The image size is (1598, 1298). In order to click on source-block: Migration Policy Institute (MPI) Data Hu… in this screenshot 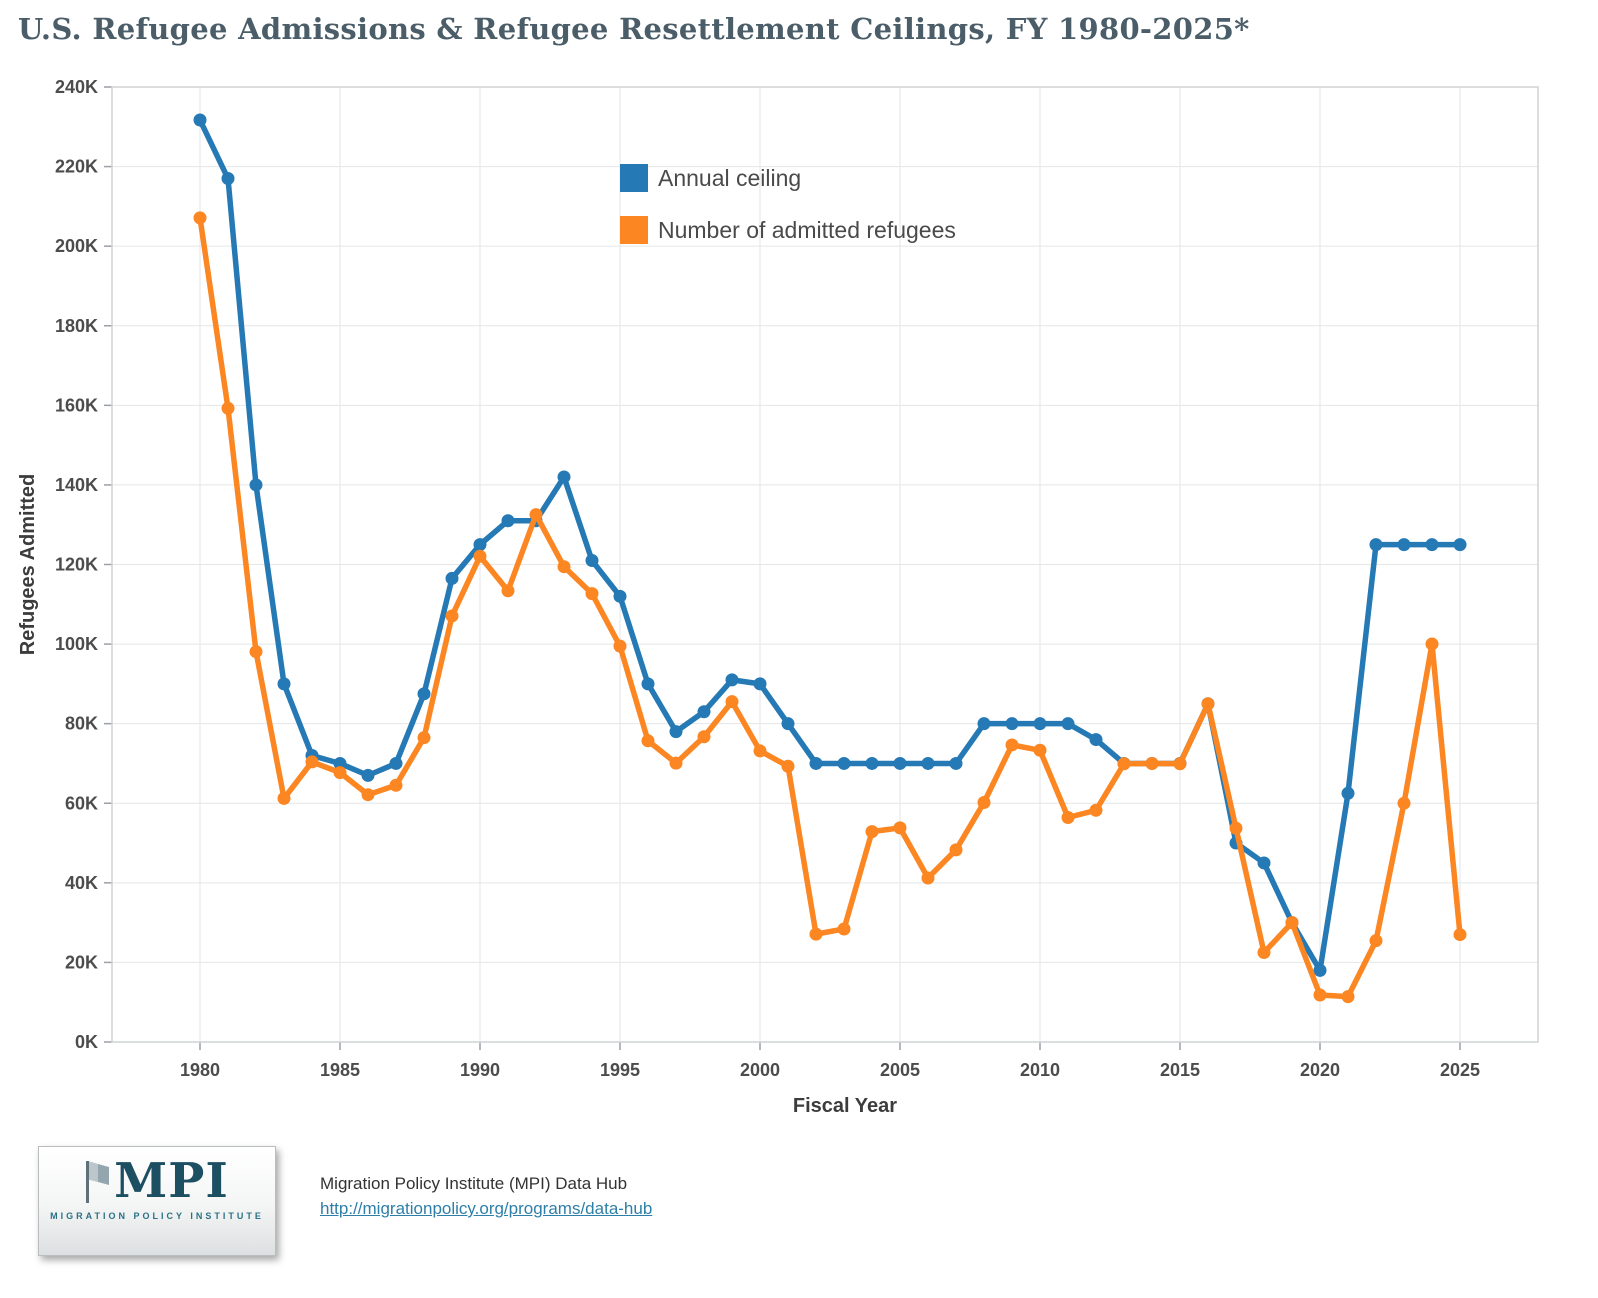, I will do `click(486, 1182)`.